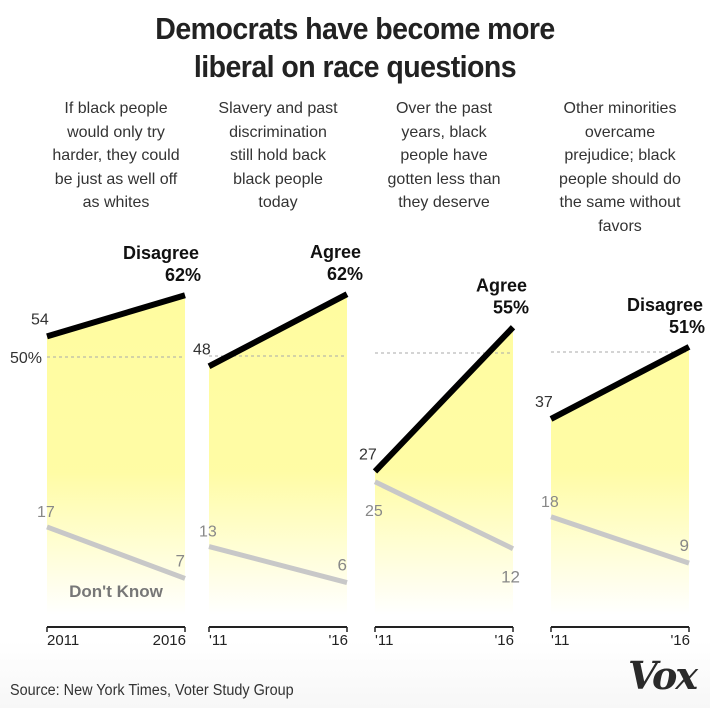 This screenshot has width=710, height=708. I want to click on question-line: black people, so click(278, 179).